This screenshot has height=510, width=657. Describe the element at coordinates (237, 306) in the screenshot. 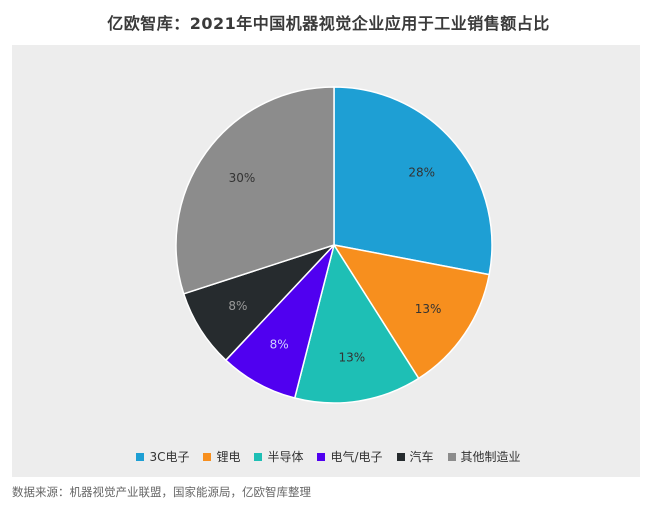

I see `slice-label-5: 8%` at that location.